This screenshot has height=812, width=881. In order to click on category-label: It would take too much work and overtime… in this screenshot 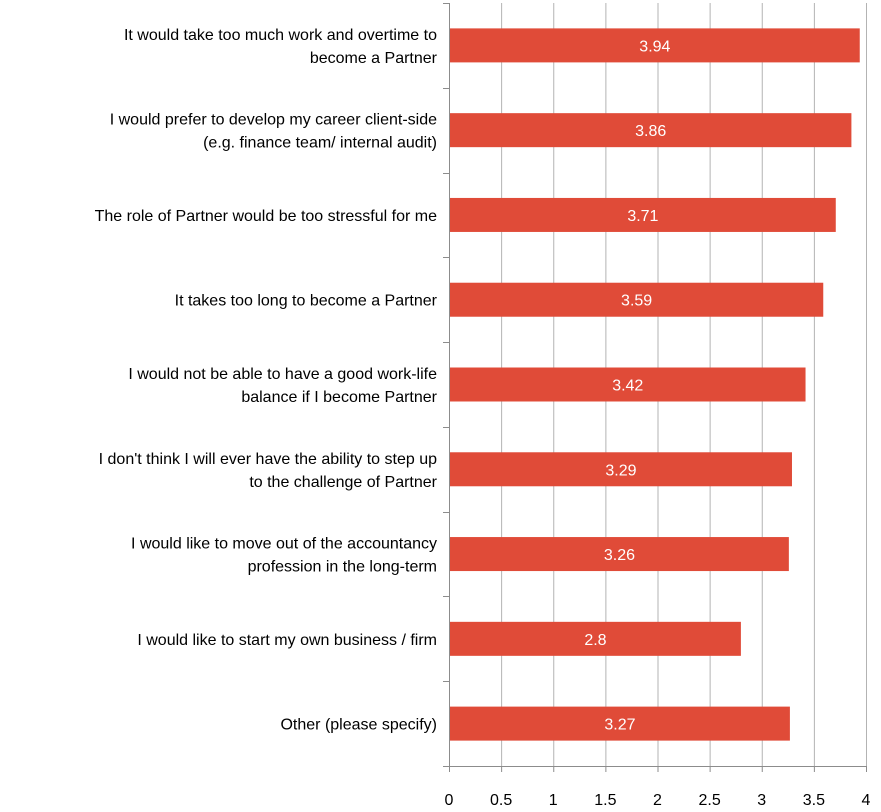, I will do `click(280, 35)`.